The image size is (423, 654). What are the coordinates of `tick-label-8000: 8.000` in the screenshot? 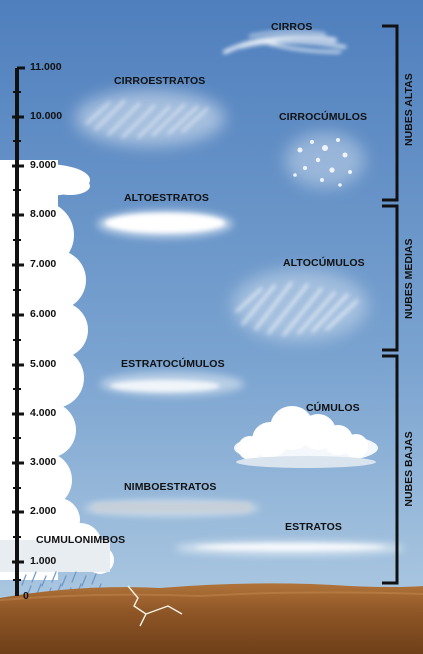 It's located at (43, 214).